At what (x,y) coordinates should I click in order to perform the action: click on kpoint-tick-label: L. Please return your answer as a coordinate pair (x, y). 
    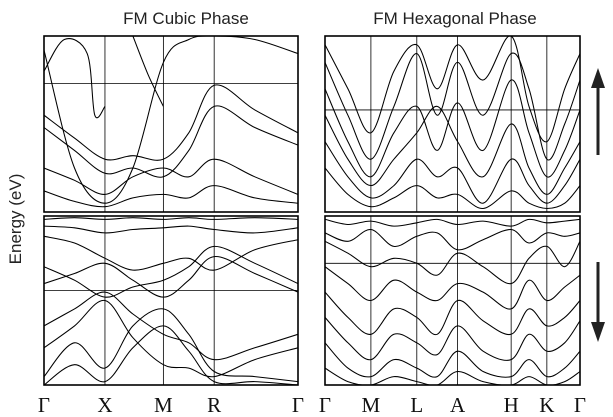
    Looking at the image, I should click on (416, 405).